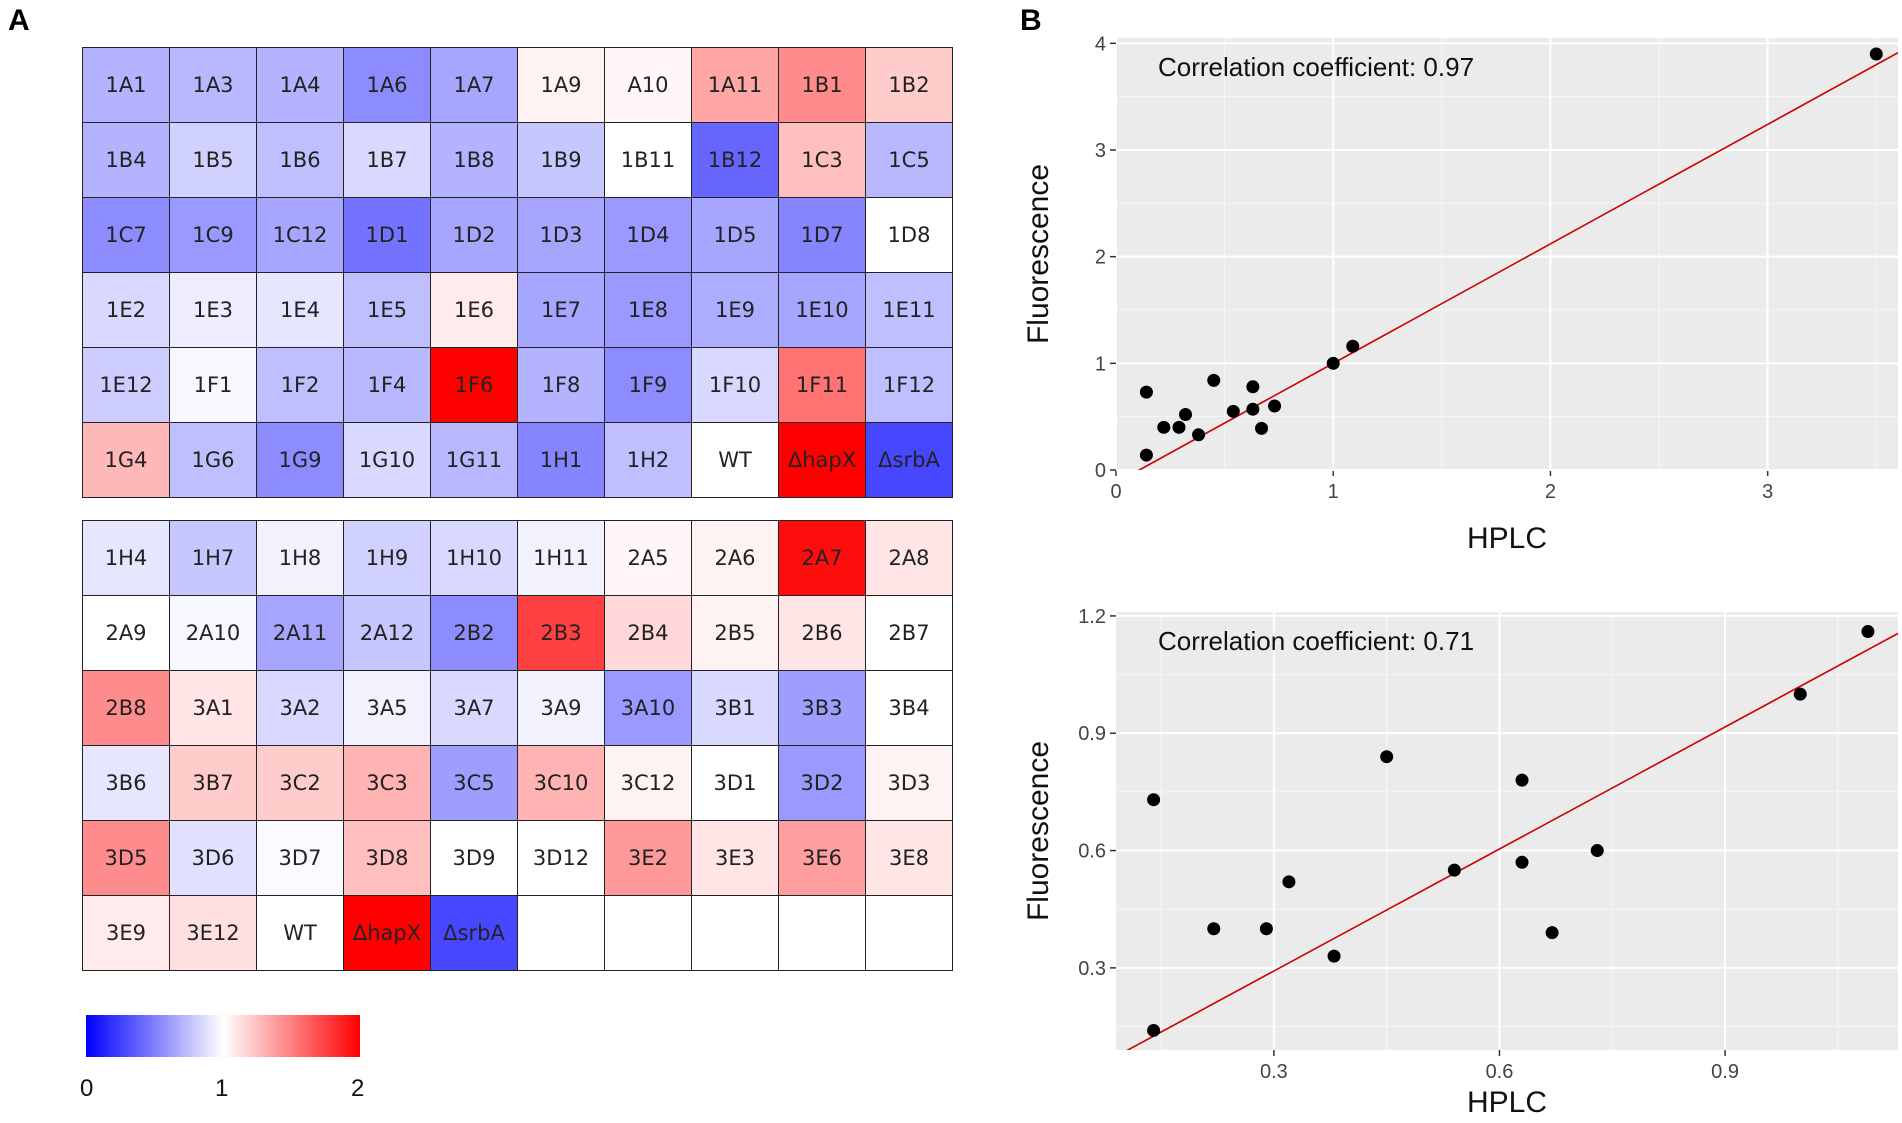 The height and width of the screenshot is (1123, 1902). What do you see at coordinates (387, 783) in the screenshot?
I see `heatmap-cell: 3C3` at bounding box center [387, 783].